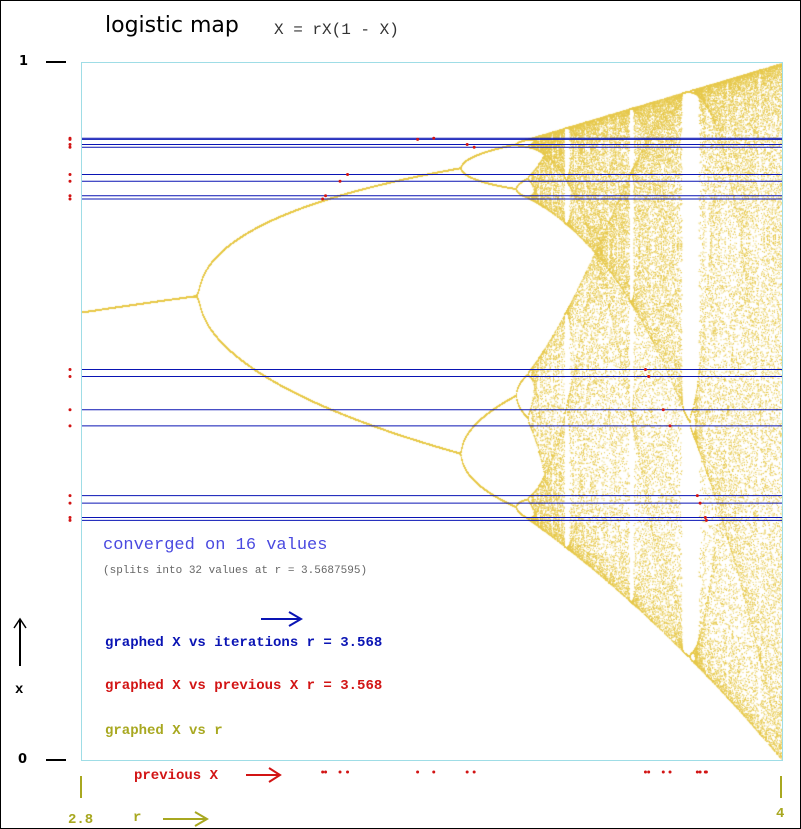 Image resolution: width=801 pixels, height=829 pixels. What do you see at coordinates (81, 787) in the screenshot?
I see `x-tick-mark-left` at bounding box center [81, 787].